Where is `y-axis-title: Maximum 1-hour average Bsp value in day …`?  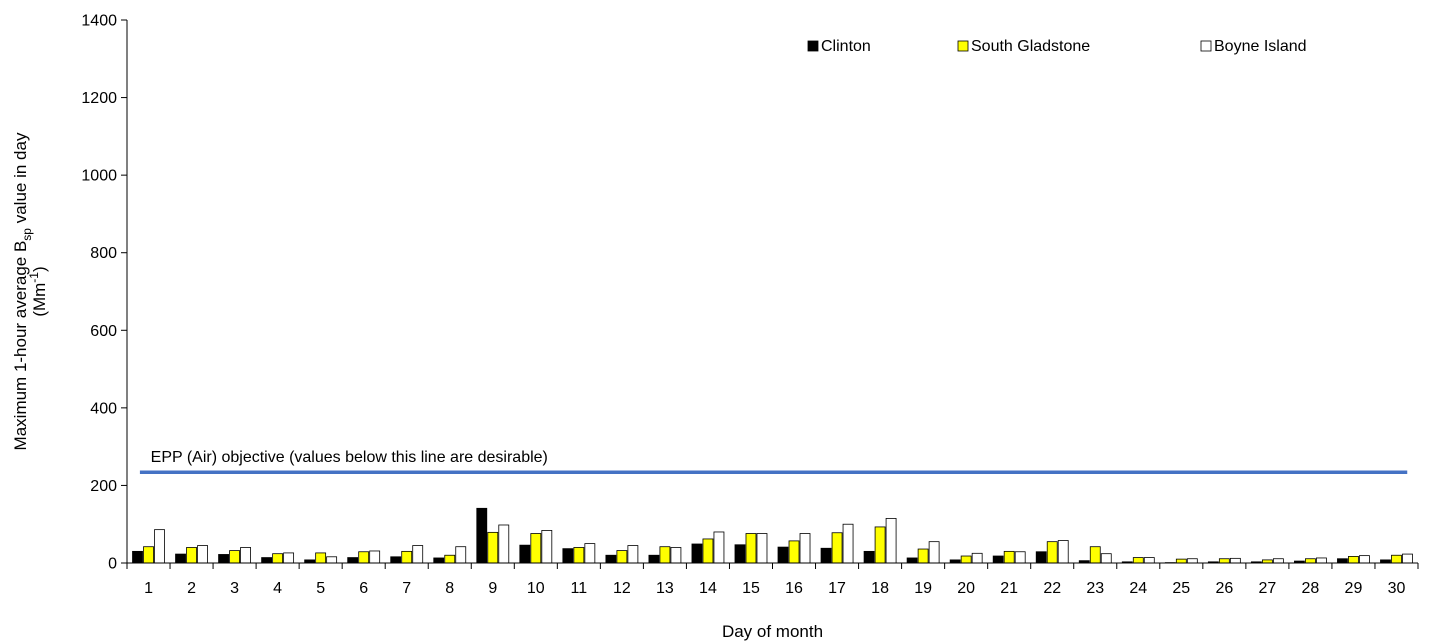
y-axis-title: Maximum 1-hour average Bsp value in day … is located at coordinates (30, 291).